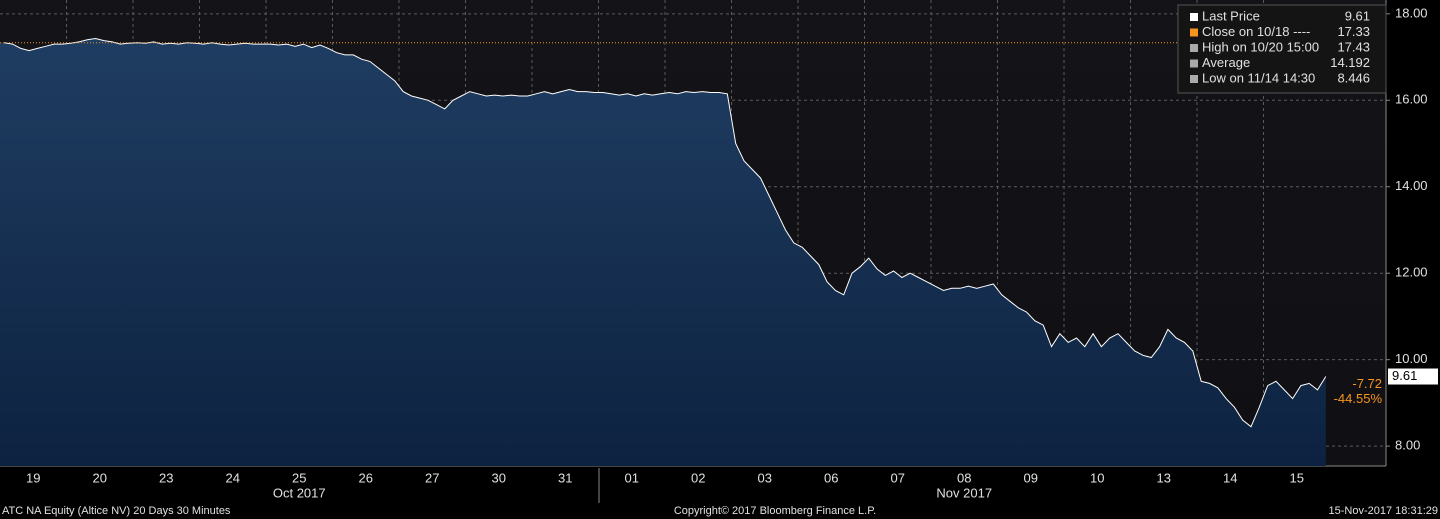 This screenshot has height=519, width=1440. I want to click on x-tick-label: 08, so click(964, 477).